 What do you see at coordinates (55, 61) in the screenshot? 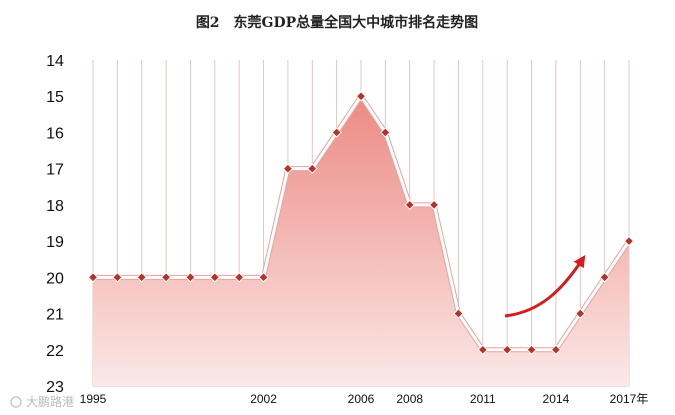
I see `y-tick-label: 14` at bounding box center [55, 61].